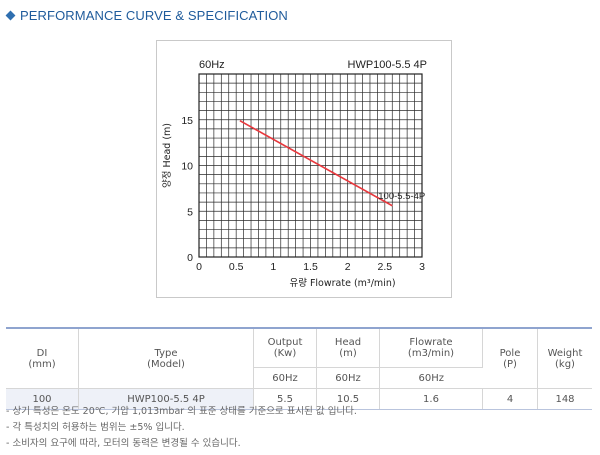 Image resolution: width=600 pixels, height=455 pixels. I want to click on cell-weight: 148, so click(564, 399).